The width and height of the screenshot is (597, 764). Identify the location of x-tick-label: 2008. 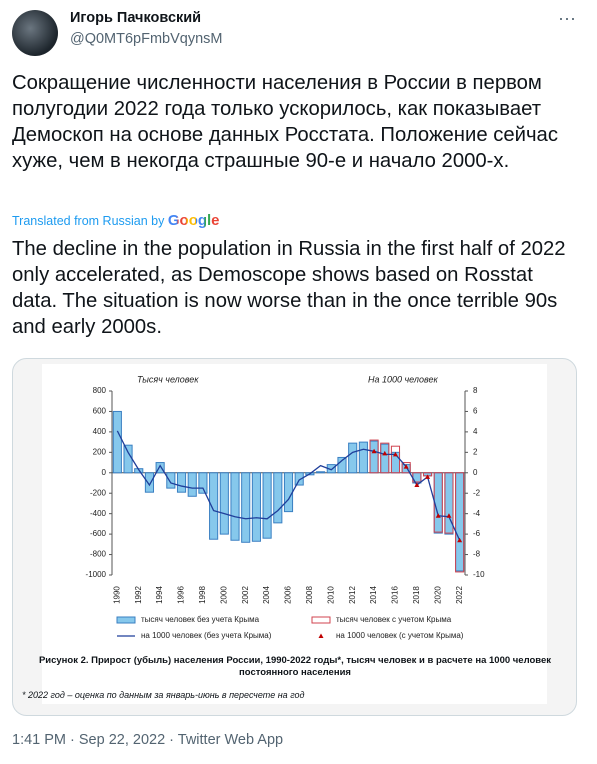
(309, 595).